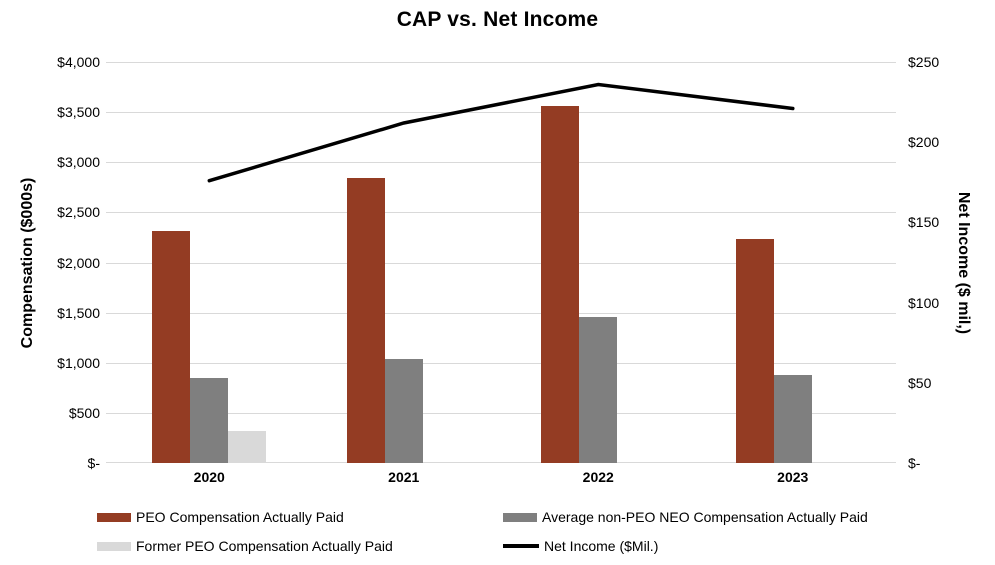 The image size is (995, 565). What do you see at coordinates (501, 132) in the screenshot?
I see `net-income-line` at bounding box center [501, 132].